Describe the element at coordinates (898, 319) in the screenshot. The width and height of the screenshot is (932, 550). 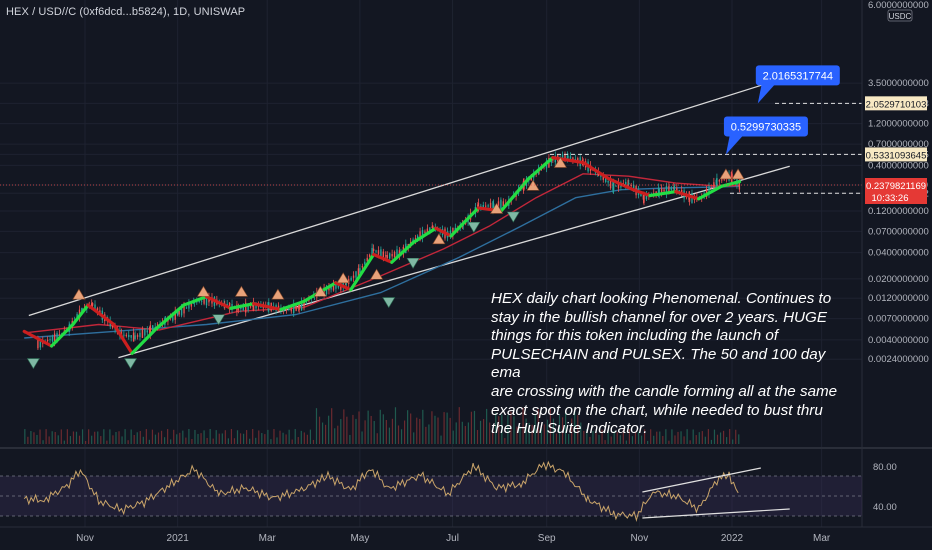
I see `price-tick-label: 0.0070000000` at that location.